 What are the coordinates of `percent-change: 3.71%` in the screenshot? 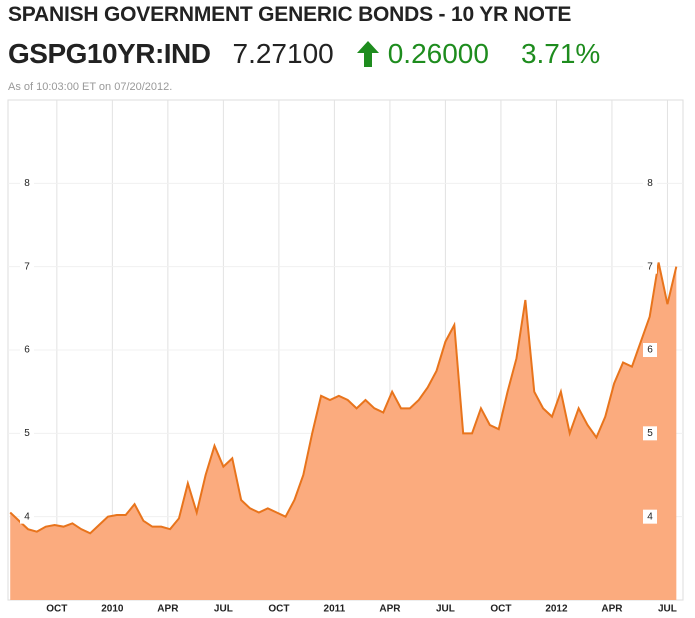 It's located at (560, 53).